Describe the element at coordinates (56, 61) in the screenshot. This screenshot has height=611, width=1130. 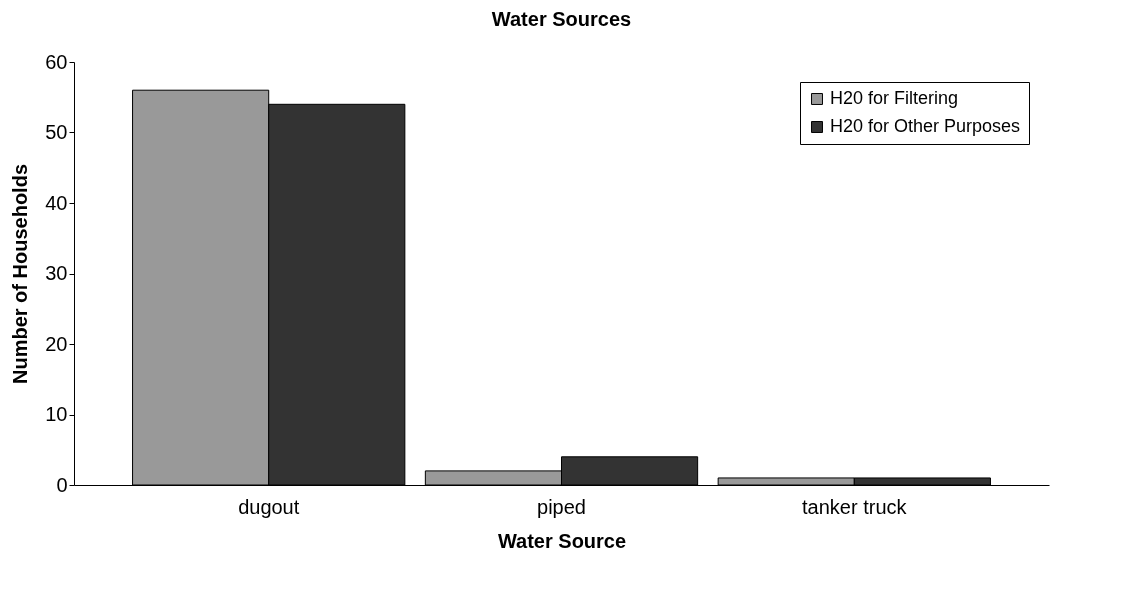
I see `y-tick-label: 60` at that location.